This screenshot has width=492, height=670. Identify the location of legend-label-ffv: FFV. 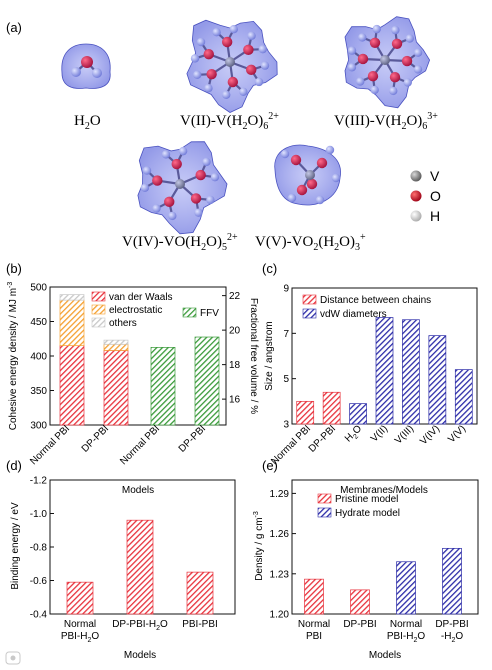
(209, 313).